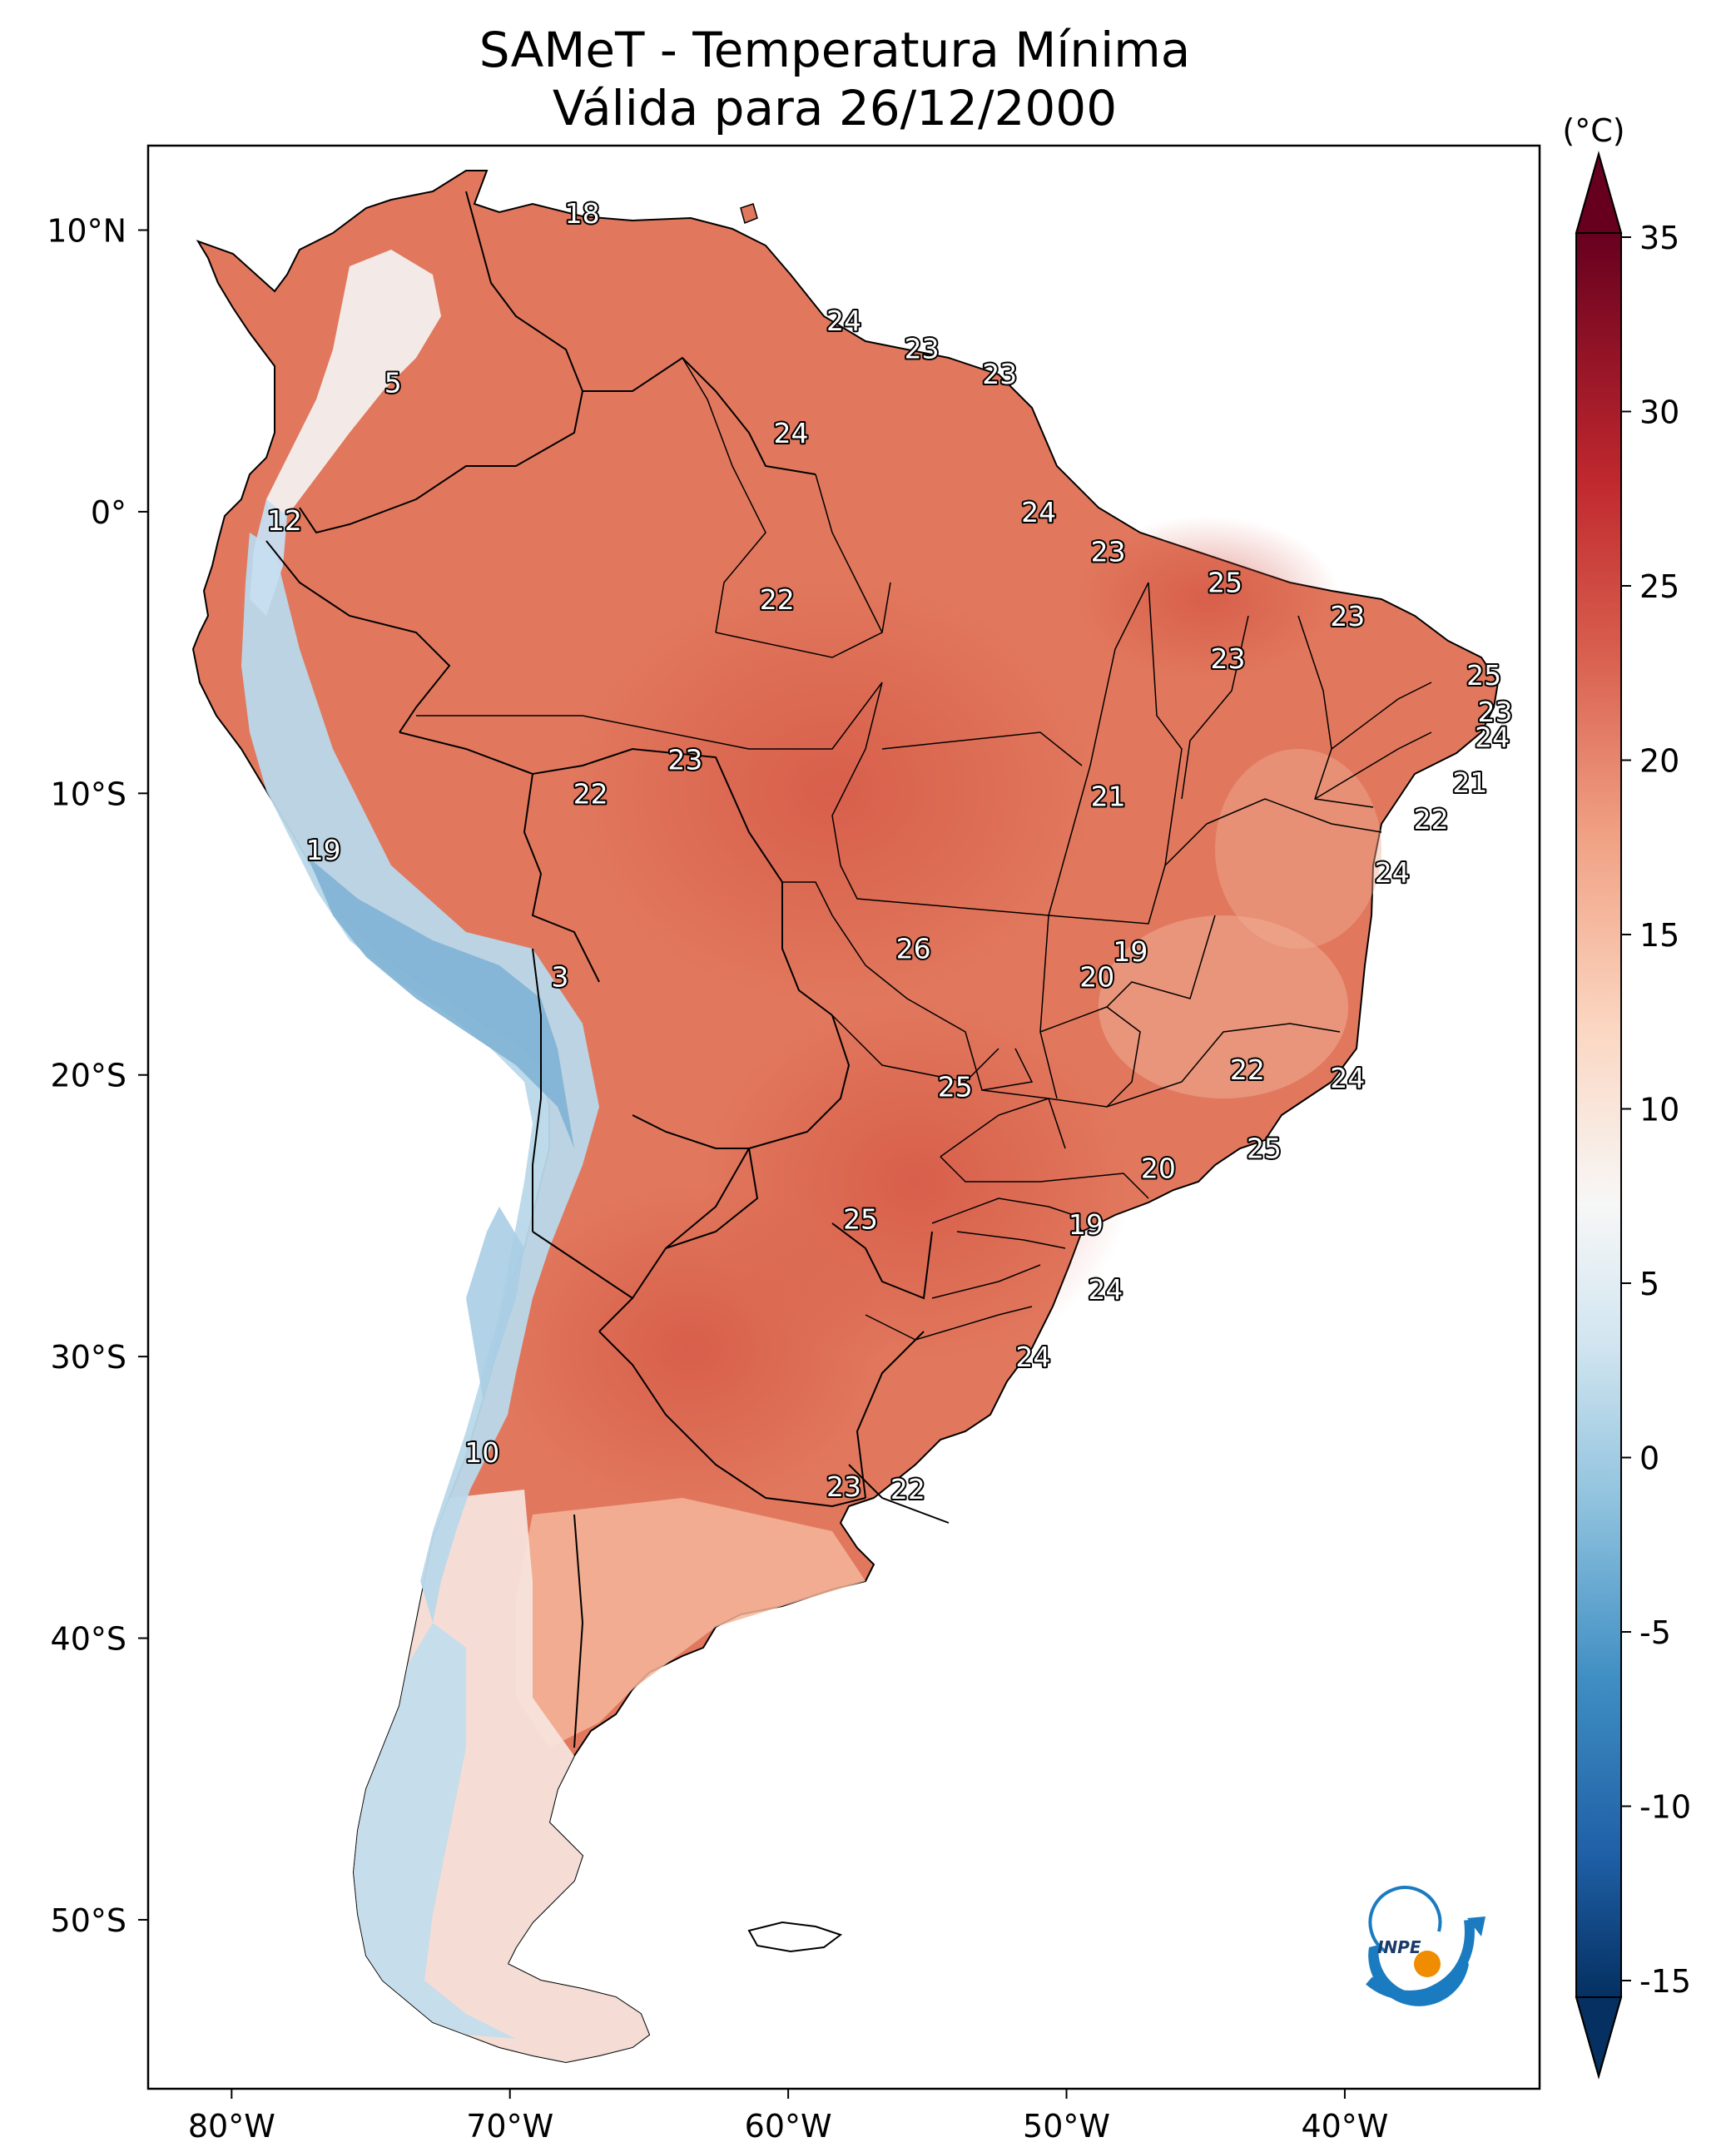  I want to click on heat-chaco, so click(690, 1348).